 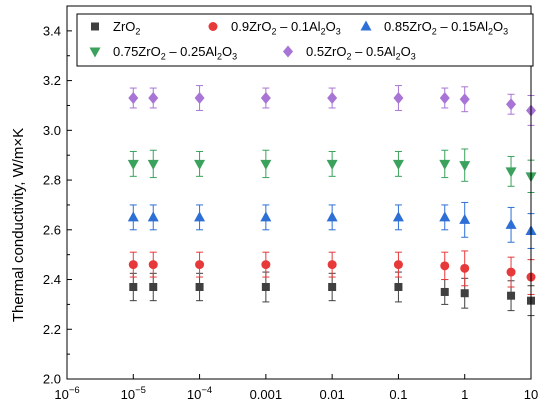 I want to click on legend-entry: 0.85ZrO2 – 0.15Al2O3, so click(x=434, y=28).